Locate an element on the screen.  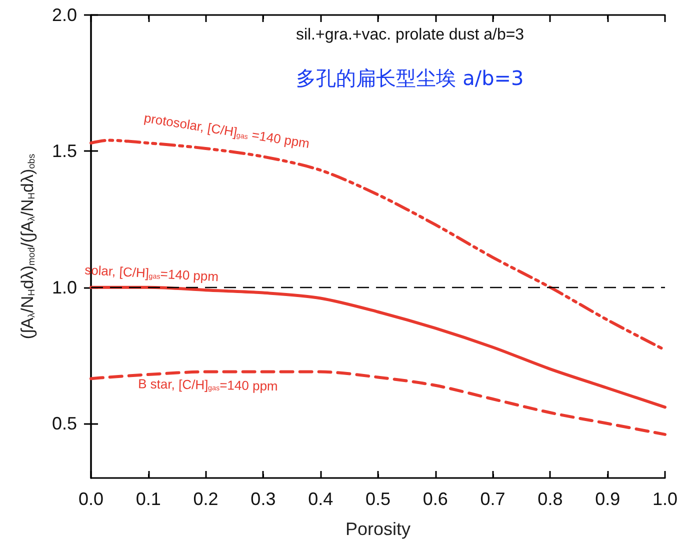
x-tick-label: 0.8 is located at coordinates (550, 499).